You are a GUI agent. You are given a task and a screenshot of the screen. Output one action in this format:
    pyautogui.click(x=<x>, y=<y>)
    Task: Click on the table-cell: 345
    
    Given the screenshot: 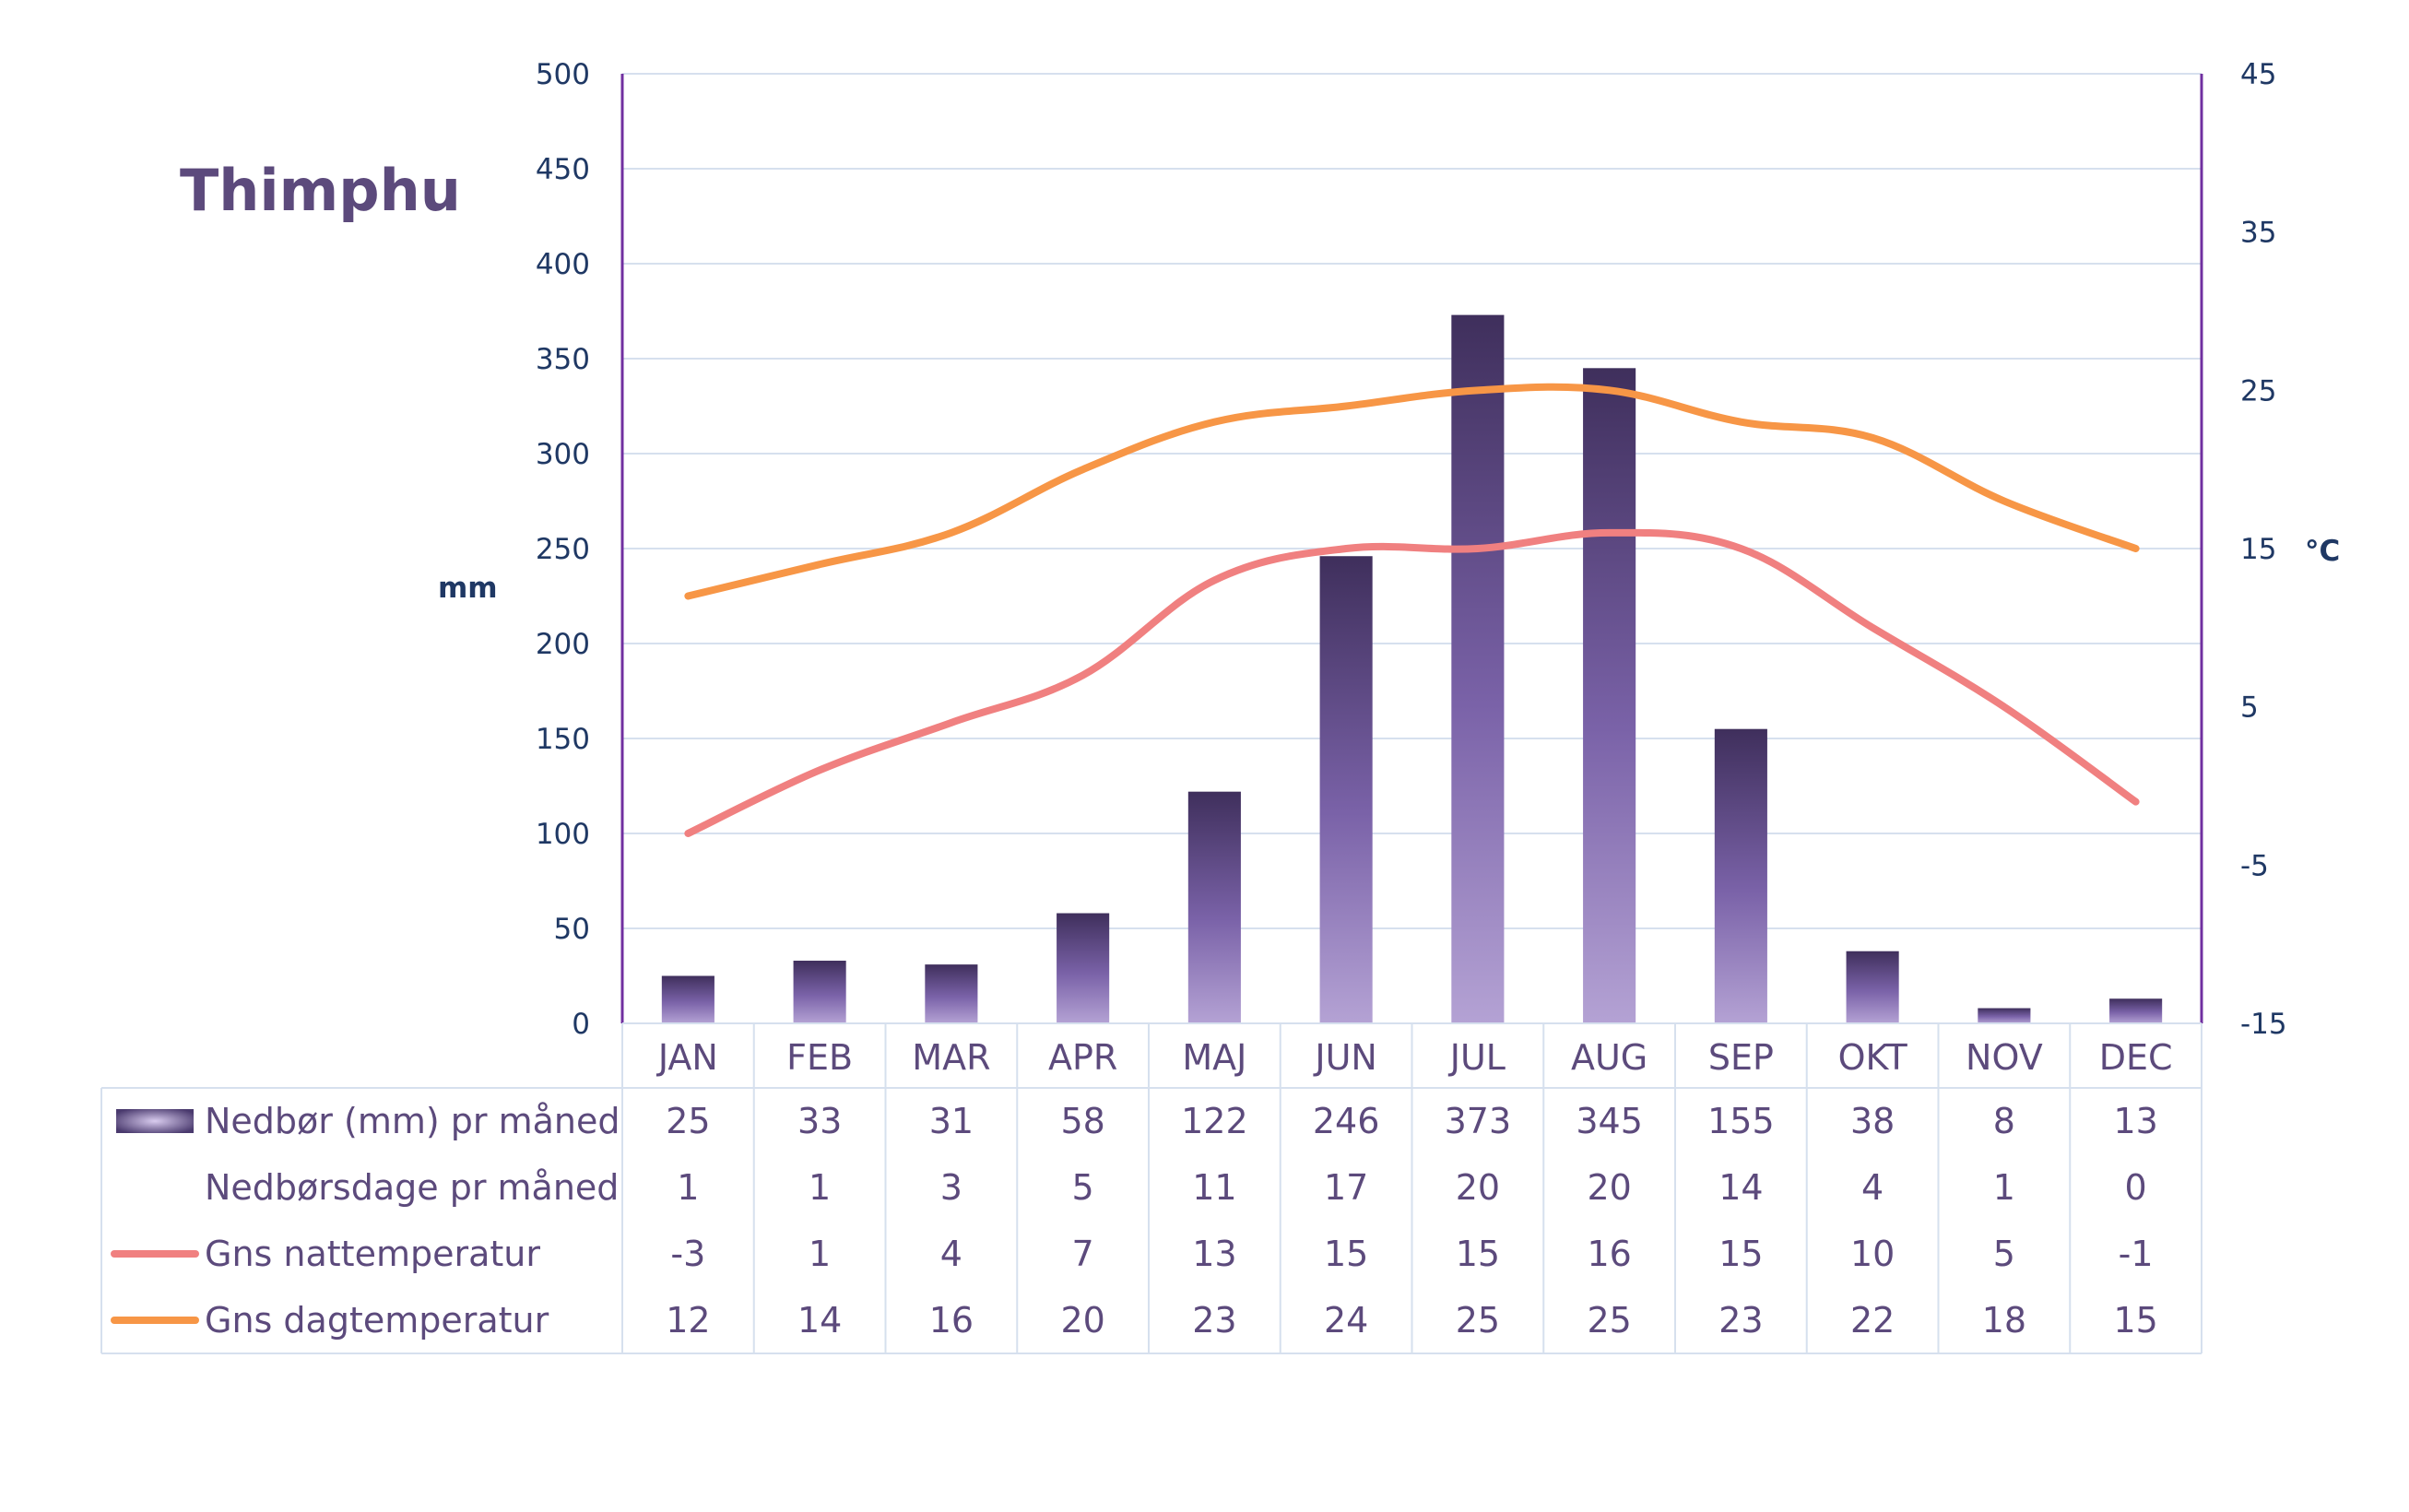 What is the action you would take?
    pyautogui.click(x=1609, y=1121)
    